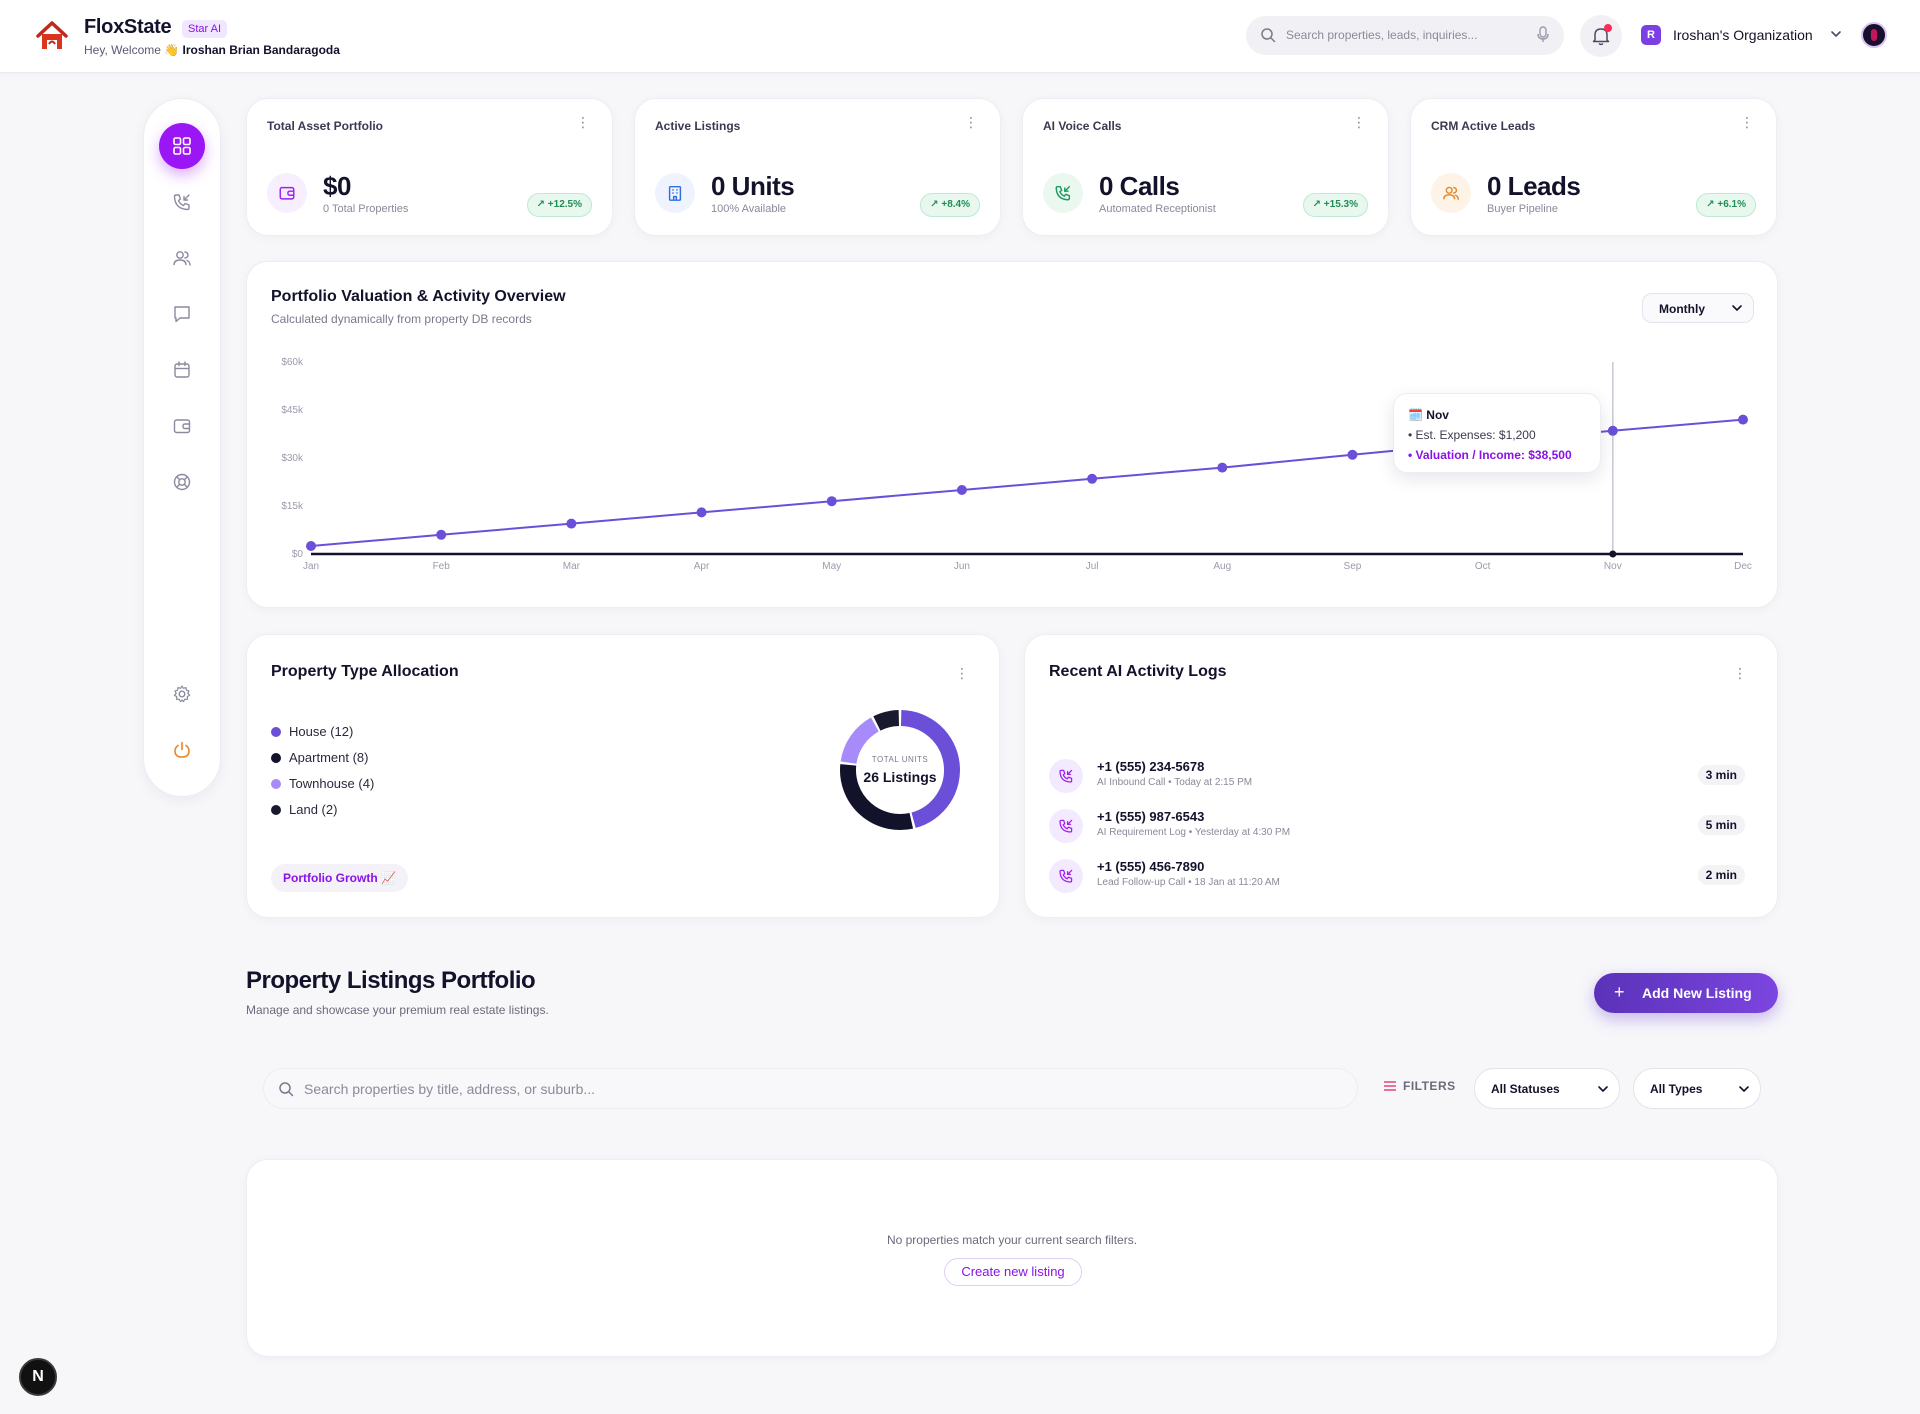 Image resolution: width=1920 pixels, height=1414 pixels. Describe the element at coordinates (418, 296) in the screenshot. I see `chart-title: Portfolio Valuation & Activity Overview` at that location.